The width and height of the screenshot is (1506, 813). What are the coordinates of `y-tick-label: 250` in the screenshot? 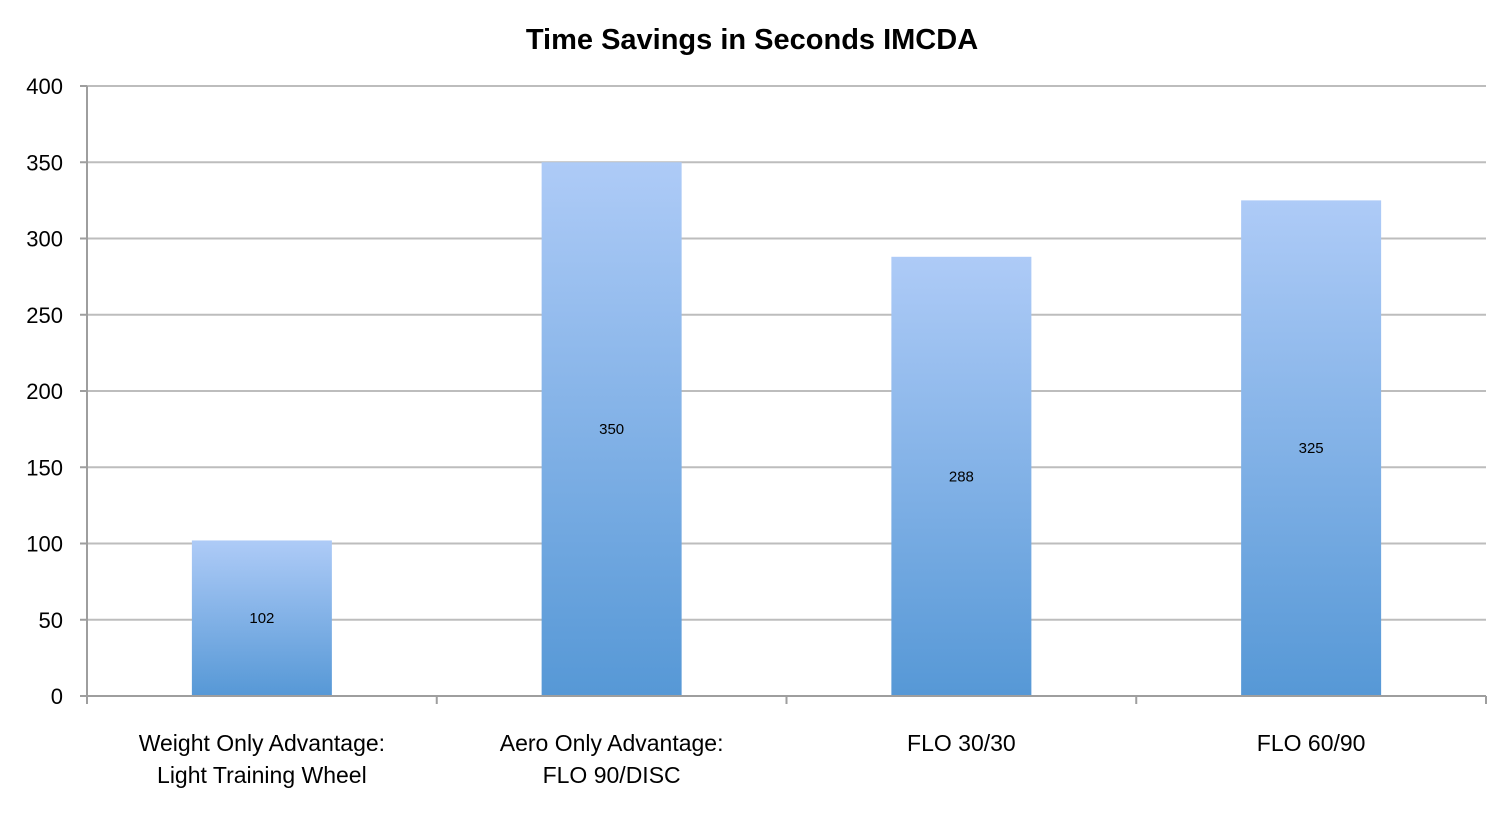 It's located at (44, 315).